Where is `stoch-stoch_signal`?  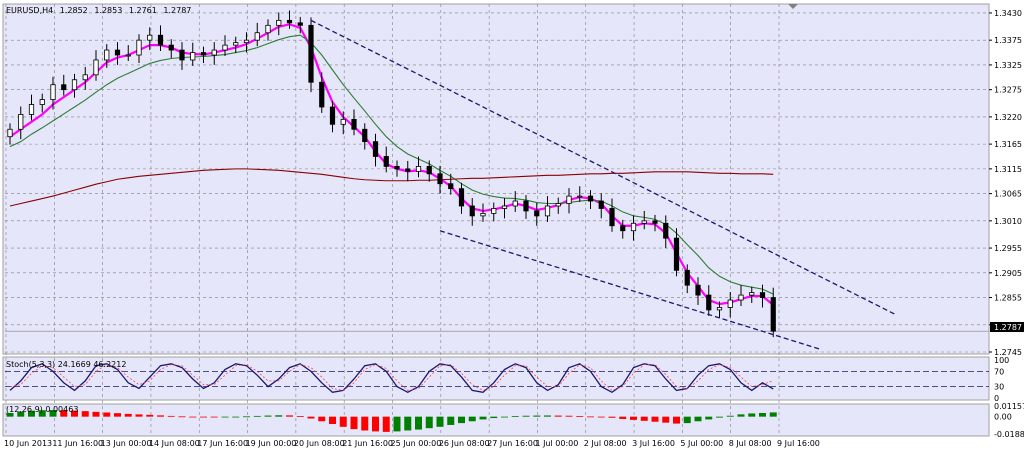
stoch-stoch_signal is located at coordinates (391, 377).